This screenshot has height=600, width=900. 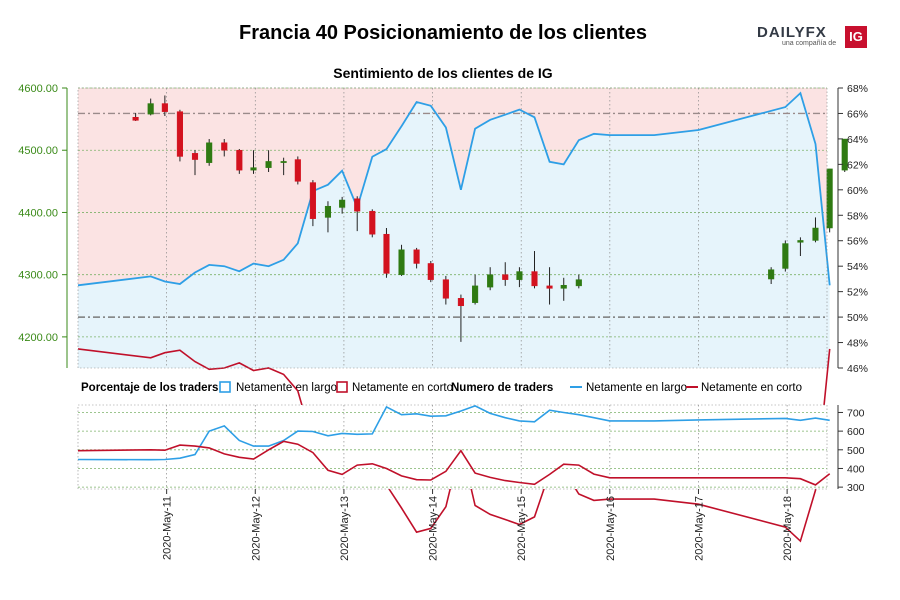 I want to click on legend-pct-long-label: Netamente en largo, so click(x=286, y=388).